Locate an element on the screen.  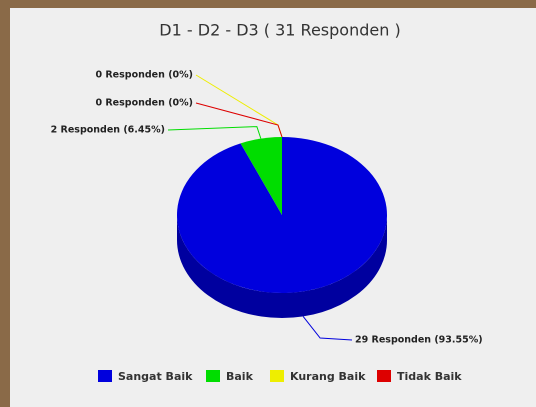
legend-label: Tidak Baik is located at coordinates (429, 376).